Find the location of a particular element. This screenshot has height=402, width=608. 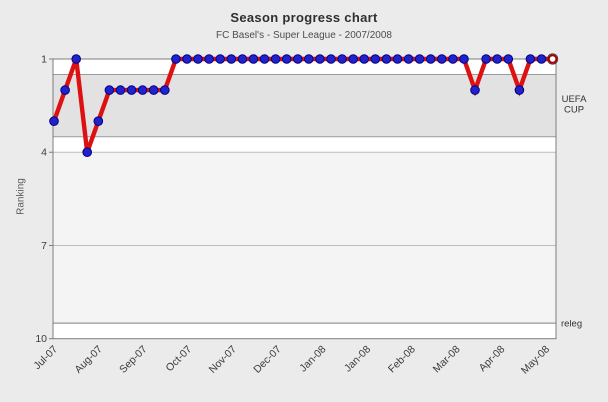

y-tick-label: 4 is located at coordinates (44, 153).